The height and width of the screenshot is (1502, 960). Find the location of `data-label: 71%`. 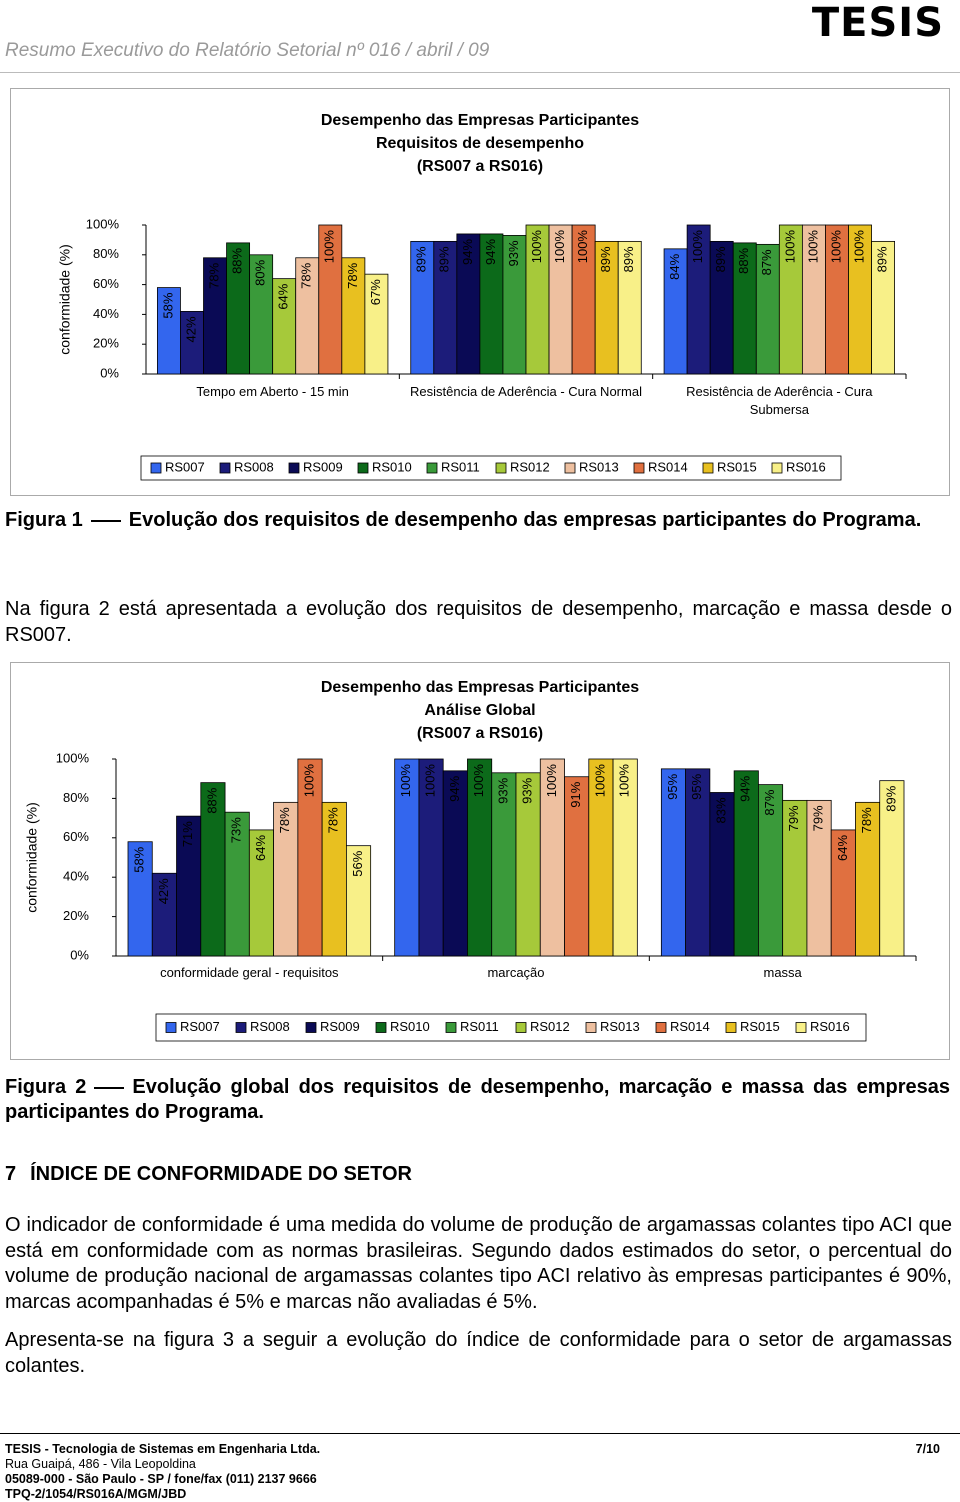

data-label: 71% is located at coordinates (187, 834).